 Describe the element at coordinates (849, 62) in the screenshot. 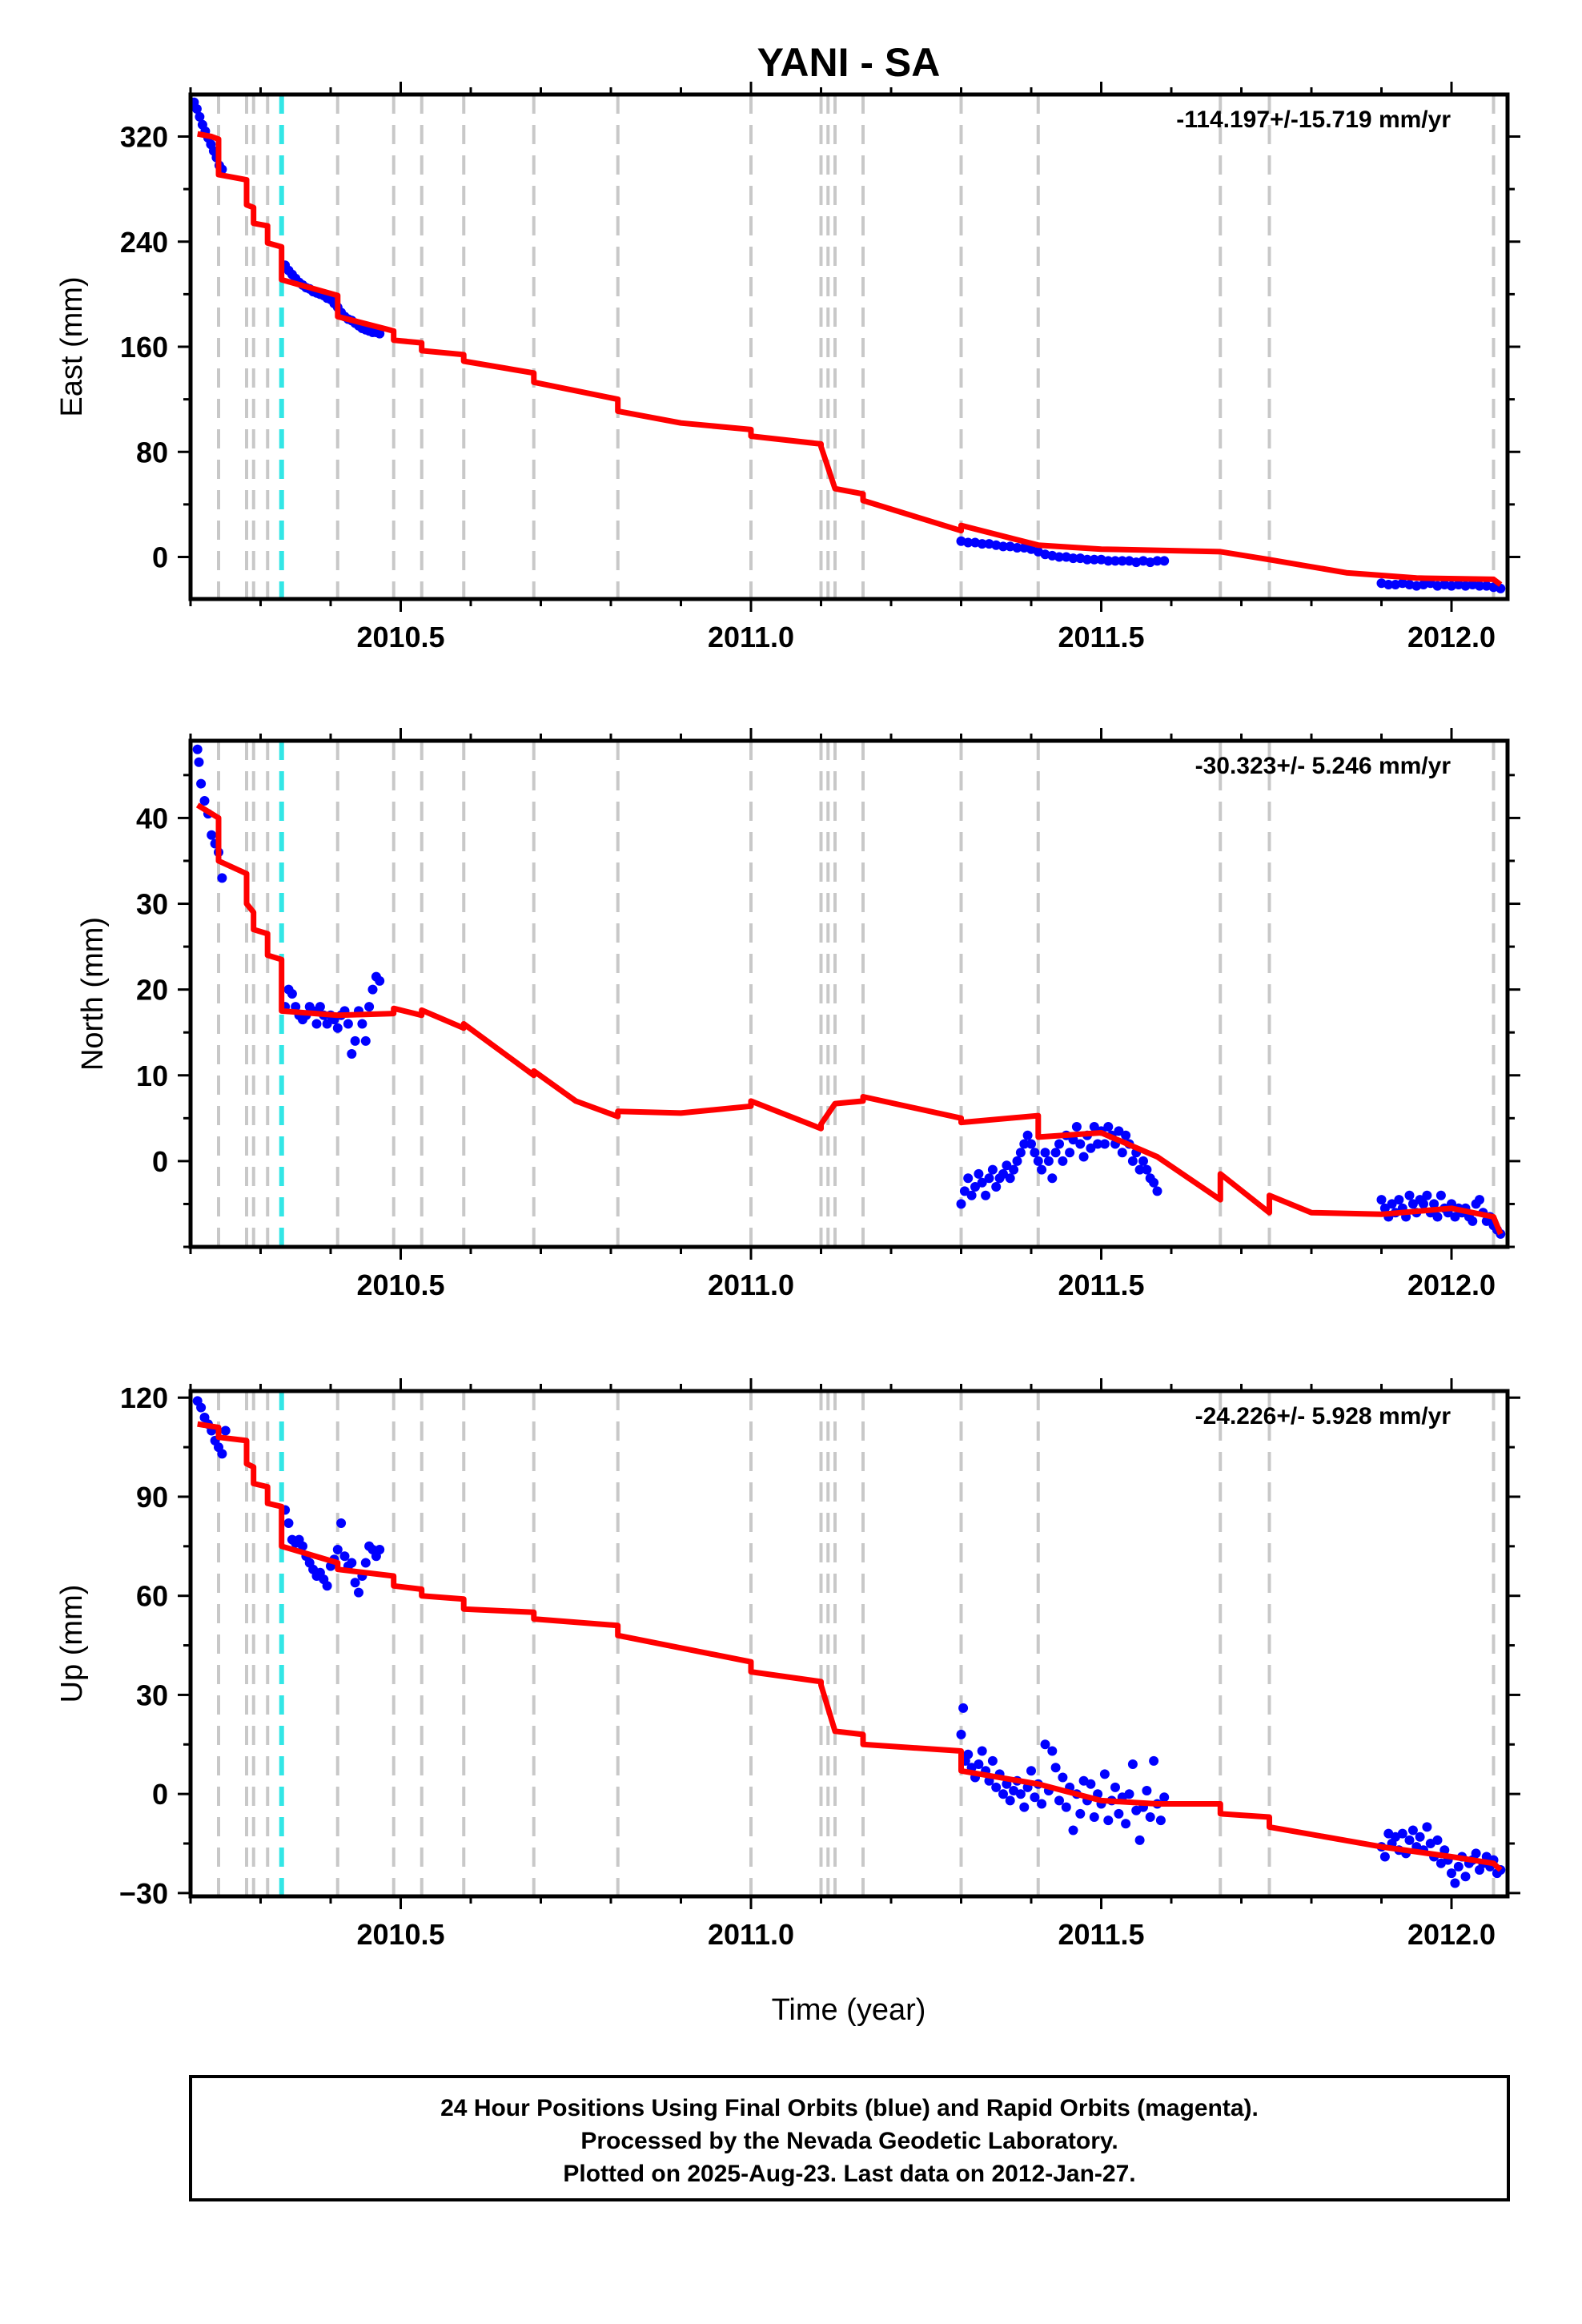

I see `chart-title: YANI - SA` at that location.